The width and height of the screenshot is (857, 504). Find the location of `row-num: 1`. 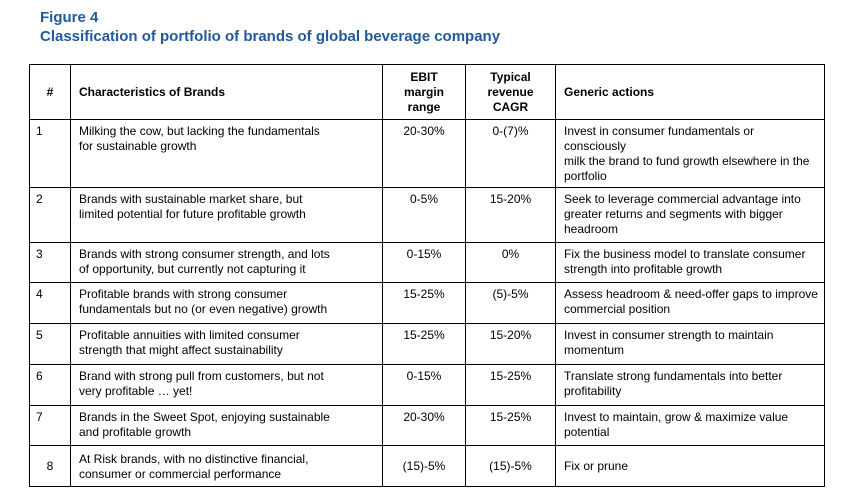

row-num: 1 is located at coordinates (50, 153).